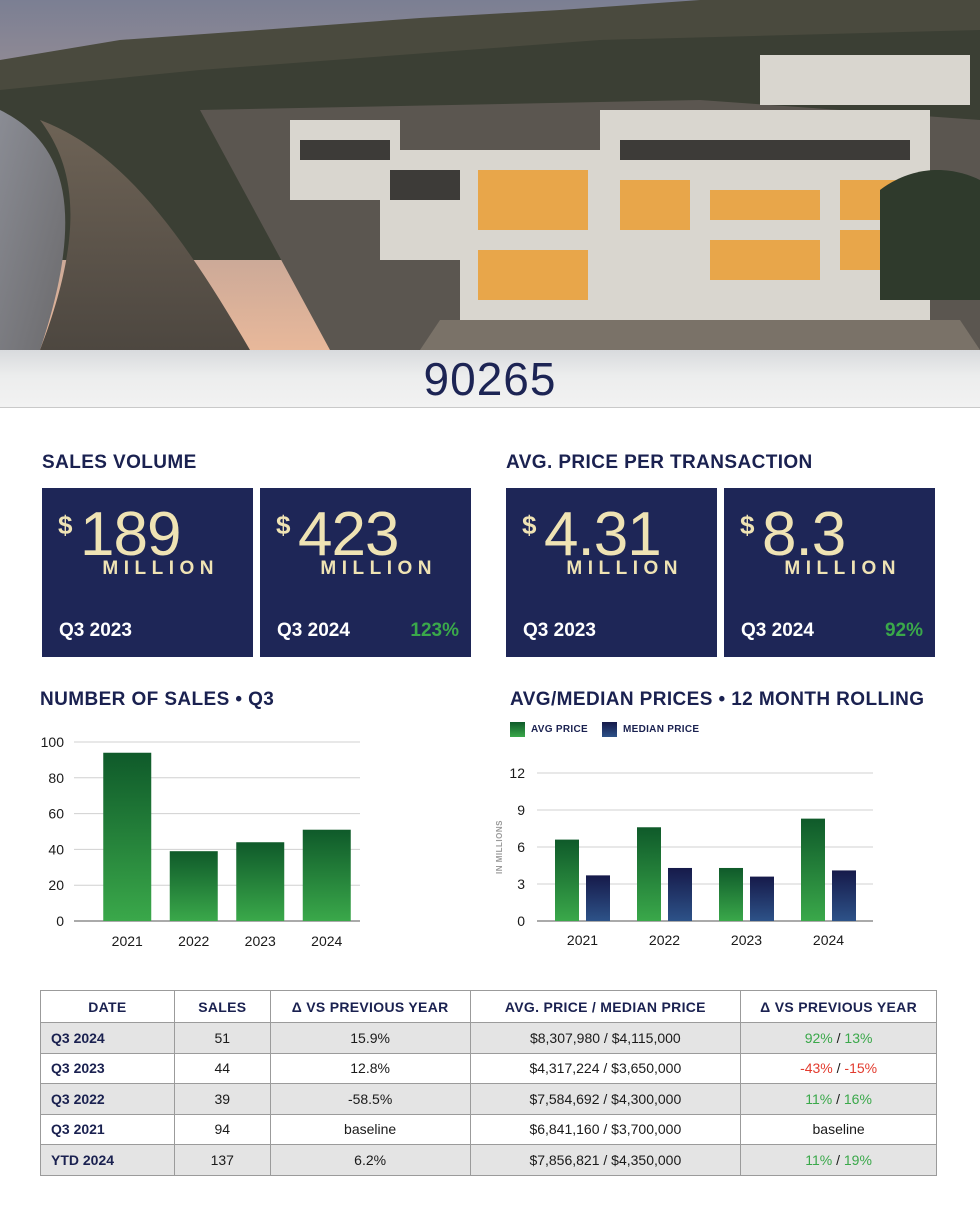  Describe the element at coordinates (582, 940) in the screenshot. I see `x-tick-label: 2021` at that location.